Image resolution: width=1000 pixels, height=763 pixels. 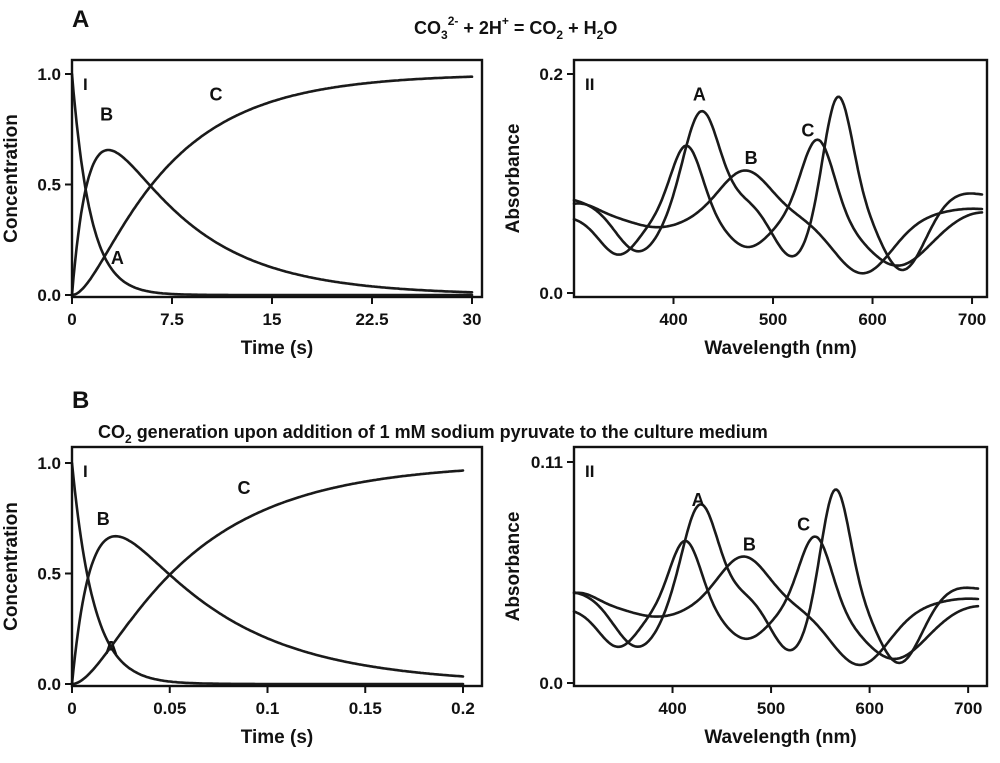 I want to click on y-tick-label: 0.11, so click(x=547, y=462).